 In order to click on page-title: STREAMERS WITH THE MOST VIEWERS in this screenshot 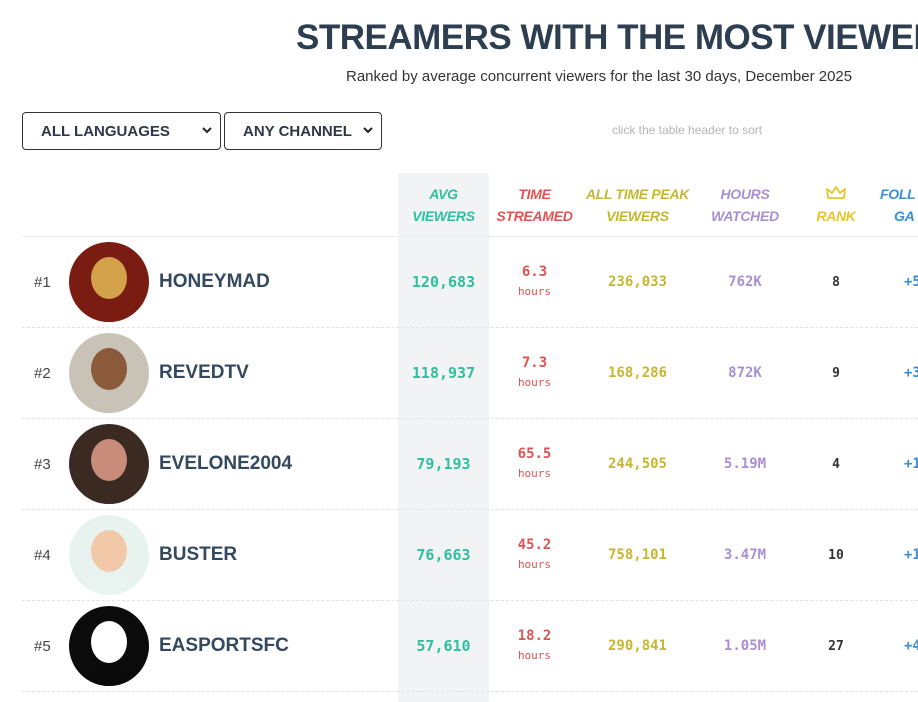, I will do `click(607, 37)`.